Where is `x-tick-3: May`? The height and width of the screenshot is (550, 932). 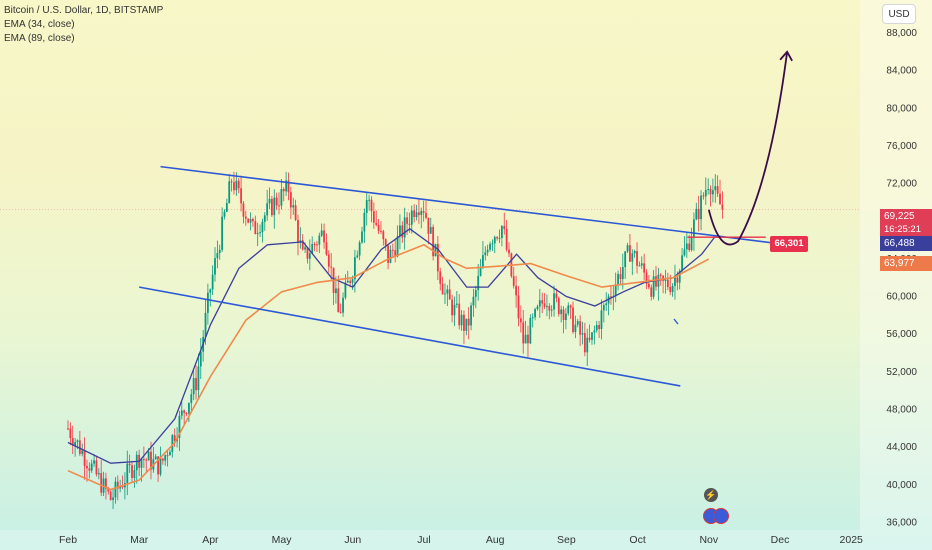
x-tick-3: May is located at coordinates (282, 540).